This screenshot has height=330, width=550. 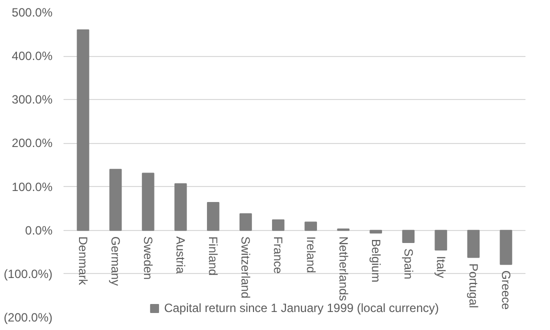 What do you see at coordinates (278, 255) in the screenshot?
I see `x-tick-label: France` at bounding box center [278, 255].